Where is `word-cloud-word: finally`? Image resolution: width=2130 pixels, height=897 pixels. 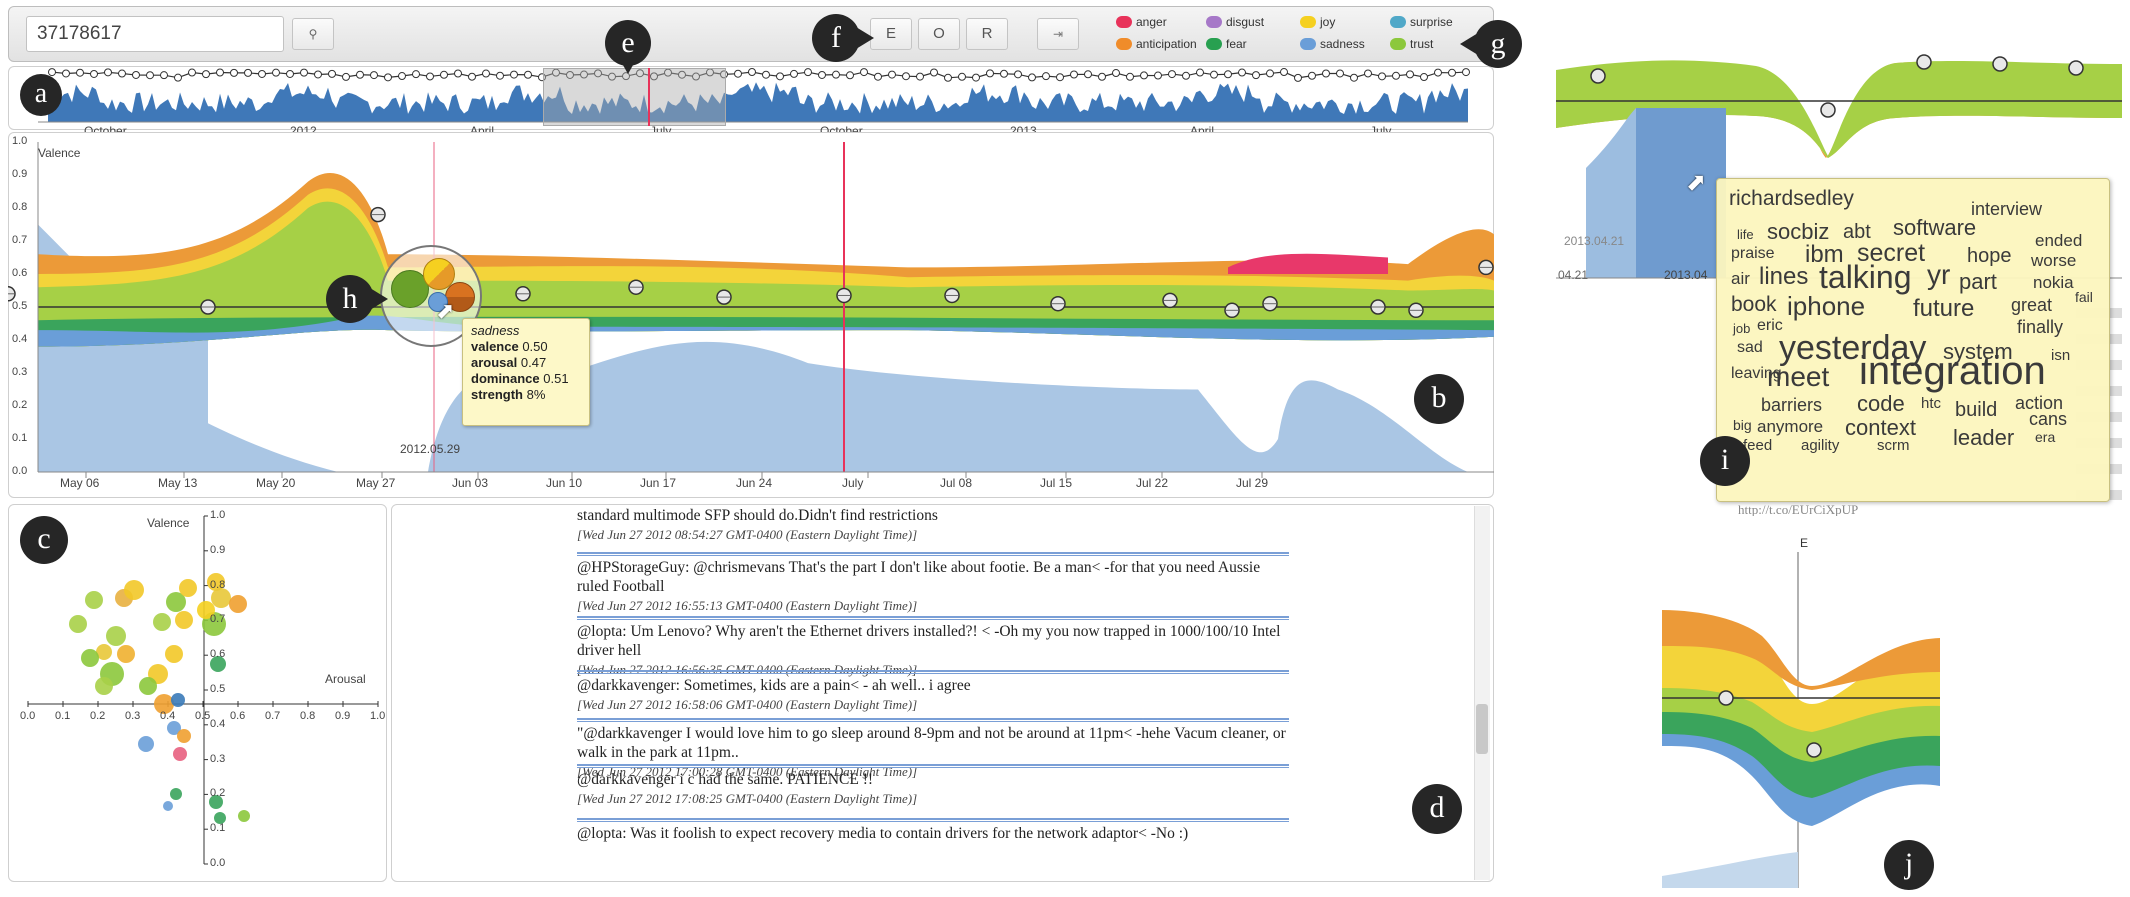 word-cloud-word: finally is located at coordinates (2040, 327).